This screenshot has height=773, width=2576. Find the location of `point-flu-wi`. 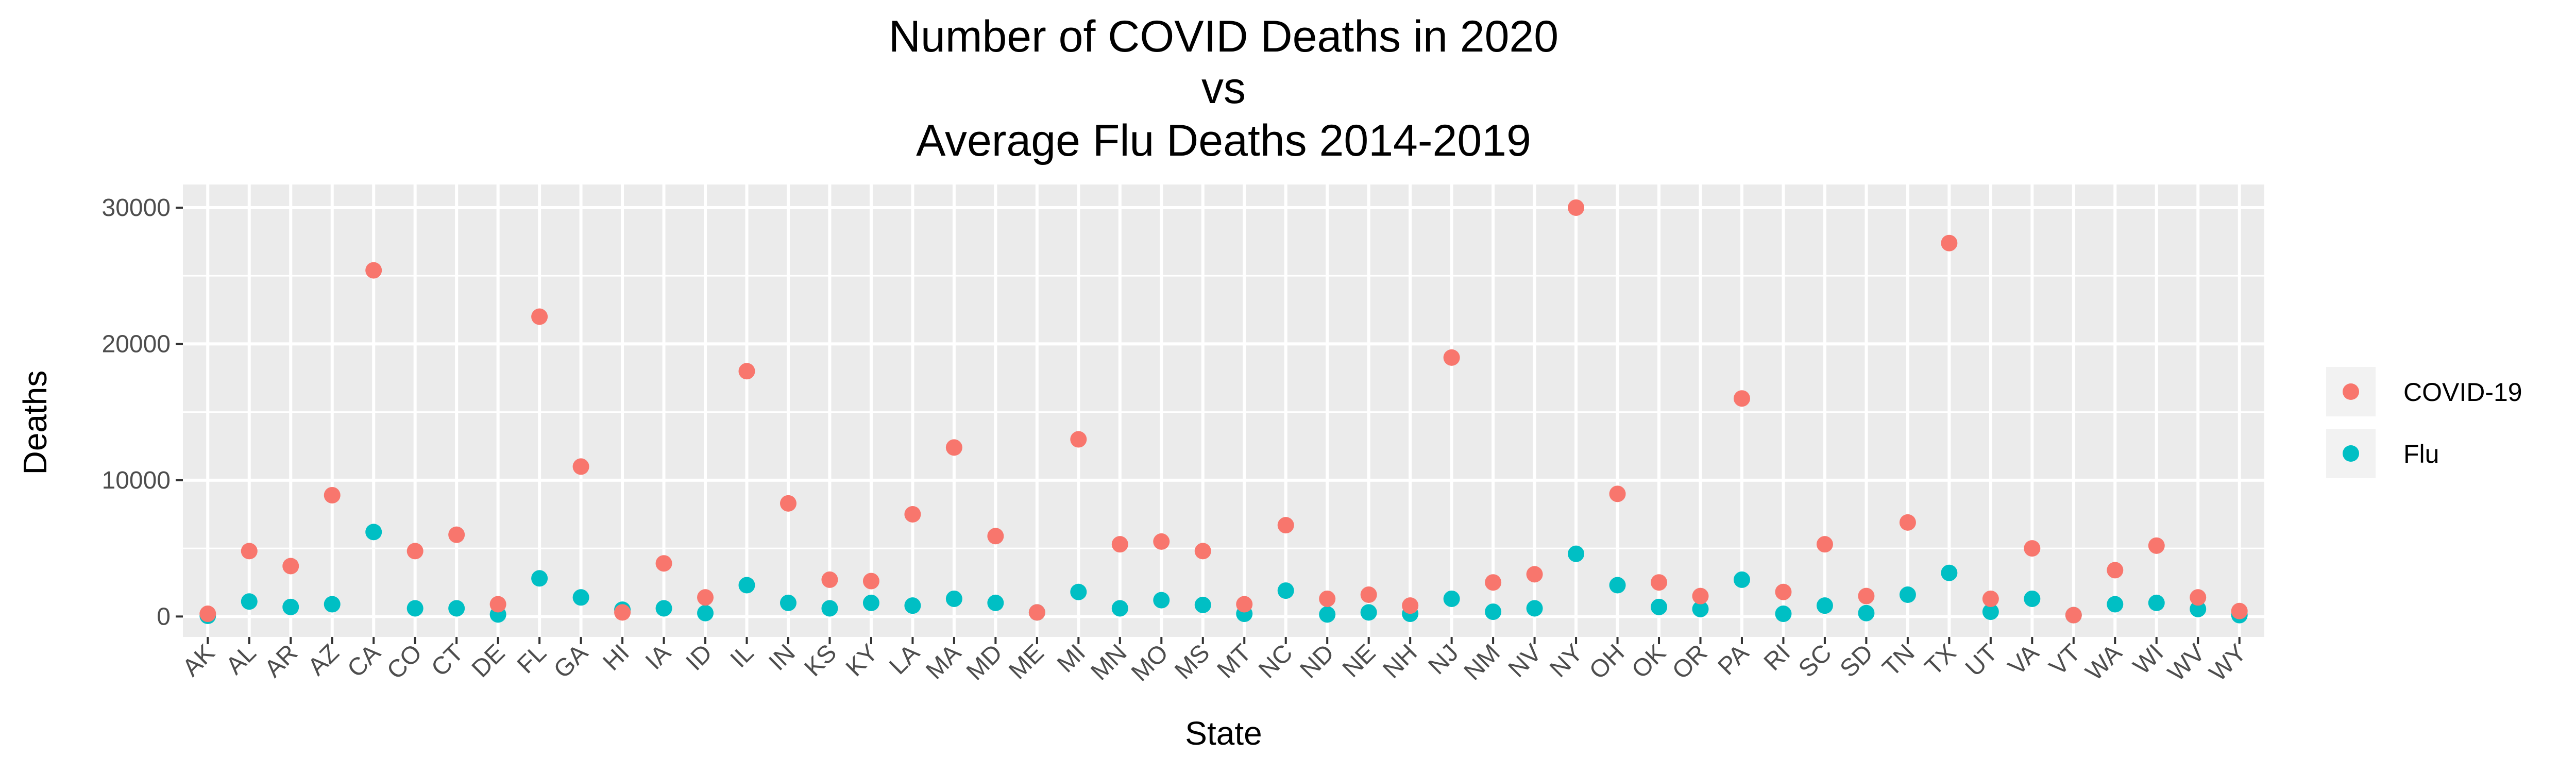

point-flu-wi is located at coordinates (2157, 602).